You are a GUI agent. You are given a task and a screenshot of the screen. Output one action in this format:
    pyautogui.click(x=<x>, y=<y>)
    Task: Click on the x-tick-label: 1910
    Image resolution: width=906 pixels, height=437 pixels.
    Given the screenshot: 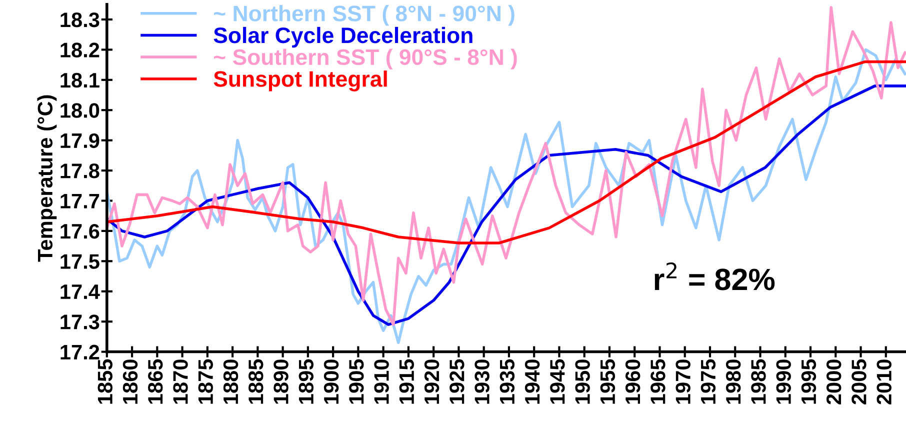 What is the action you would take?
    pyautogui.click(x=381, y=382)
    